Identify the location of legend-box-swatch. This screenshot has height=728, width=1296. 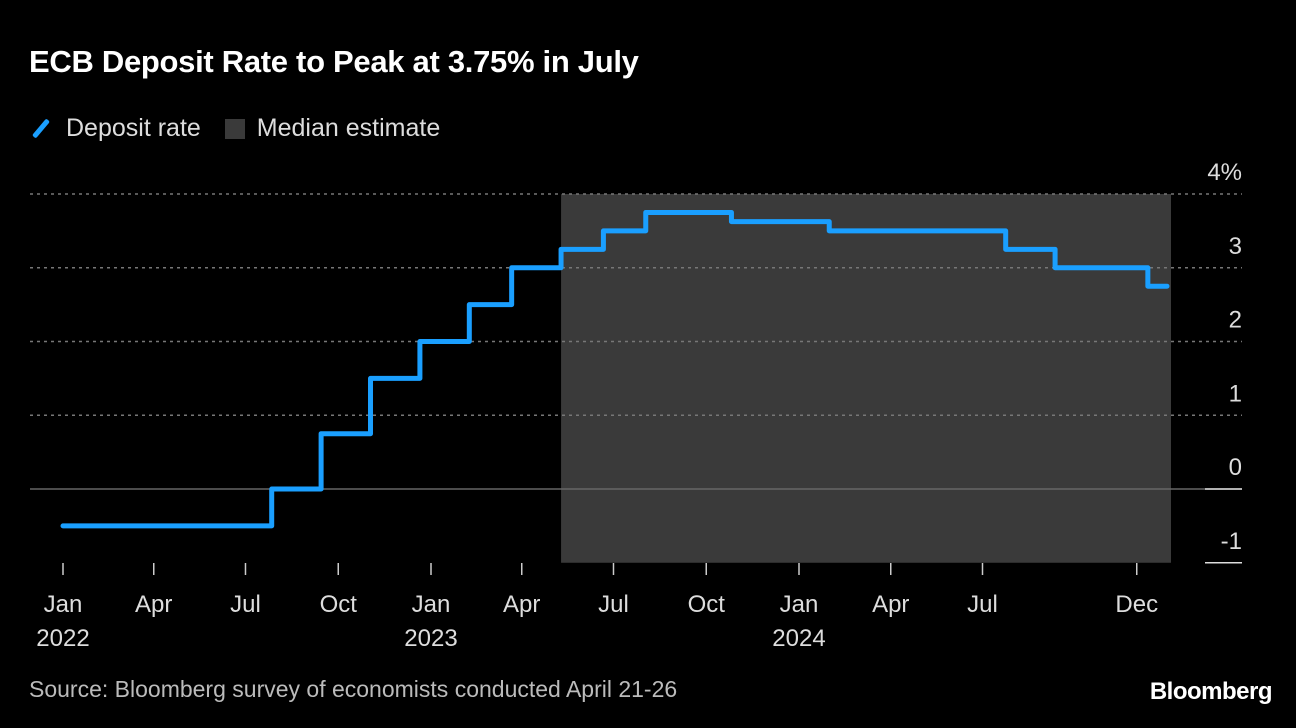
(234, 128).